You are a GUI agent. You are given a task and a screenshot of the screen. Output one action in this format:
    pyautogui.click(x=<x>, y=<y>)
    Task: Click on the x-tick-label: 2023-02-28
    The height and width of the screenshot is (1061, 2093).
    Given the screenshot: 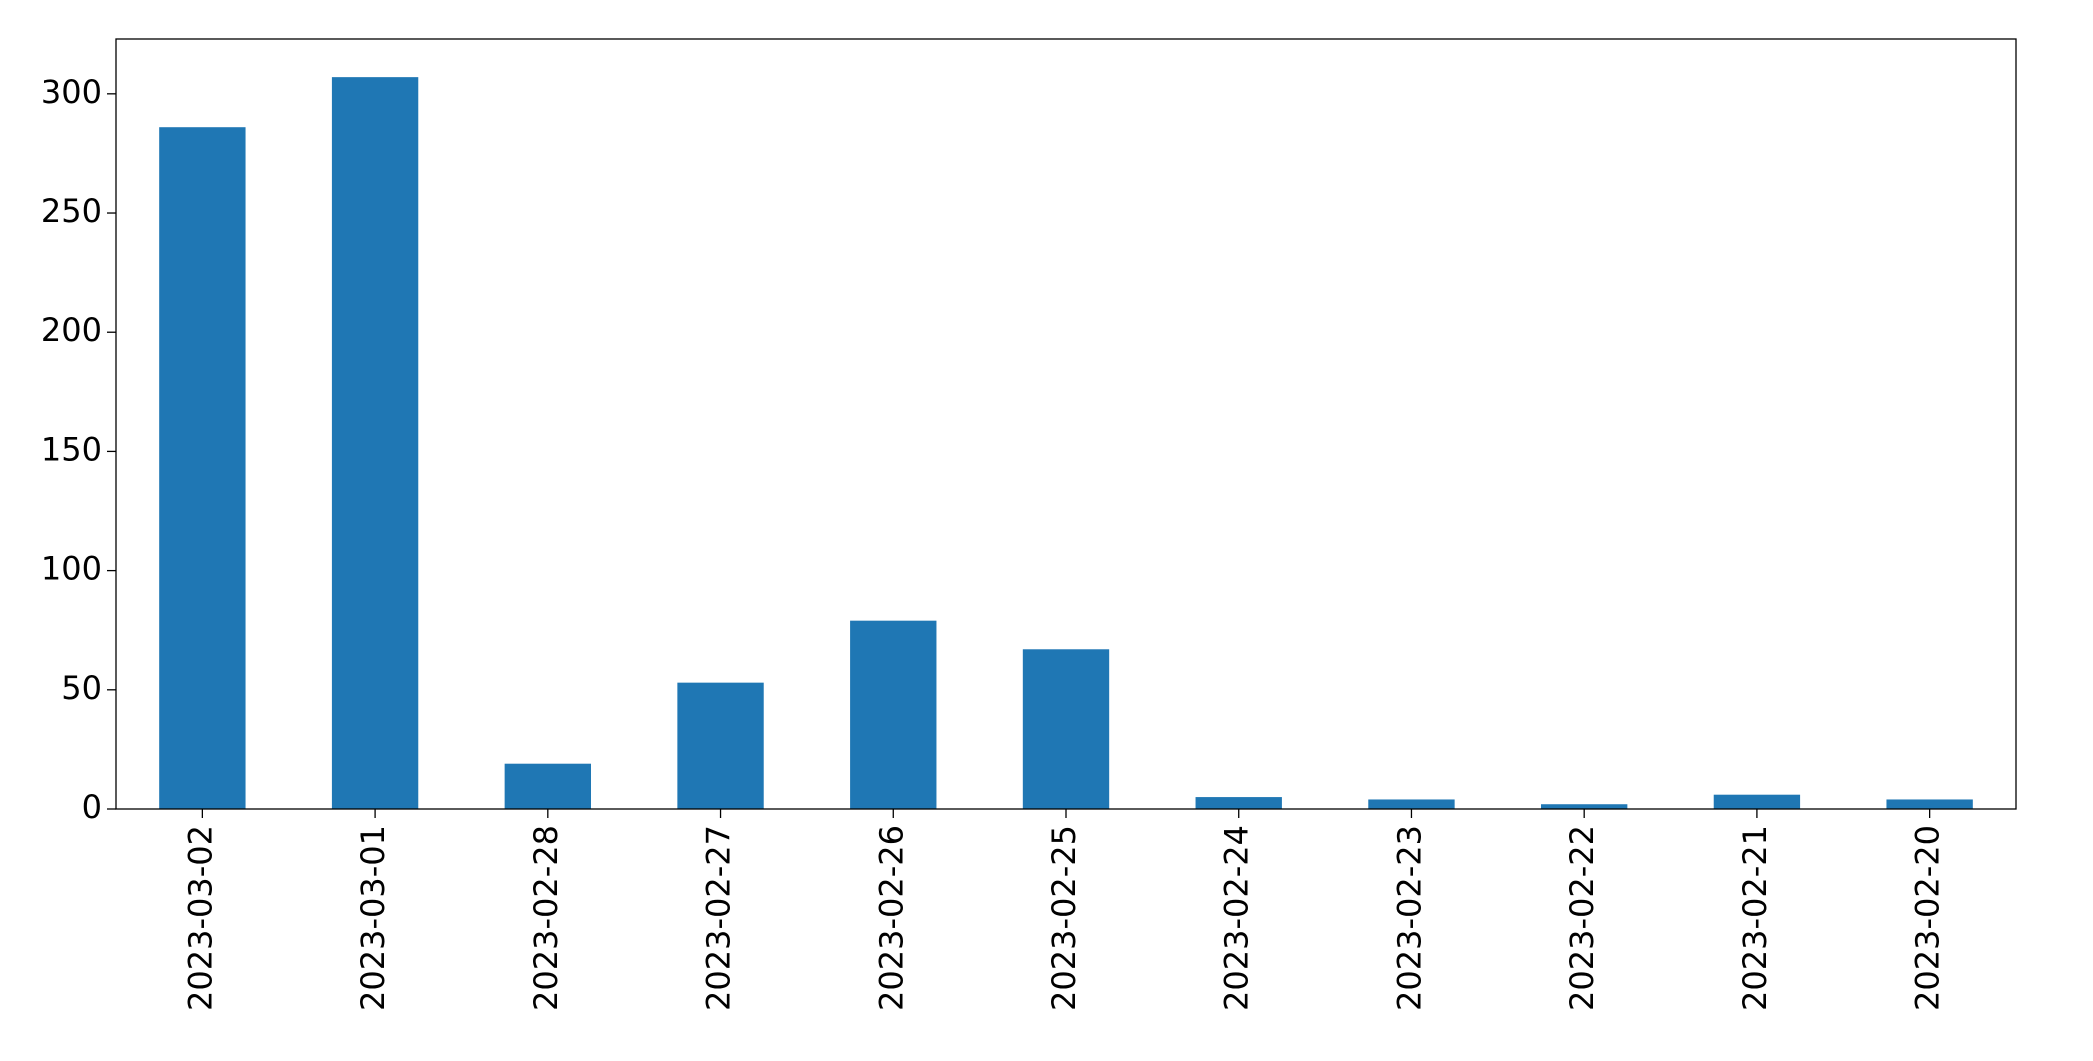 What is the action you would take?
    pyautogui.click(x=546, y=918)
    